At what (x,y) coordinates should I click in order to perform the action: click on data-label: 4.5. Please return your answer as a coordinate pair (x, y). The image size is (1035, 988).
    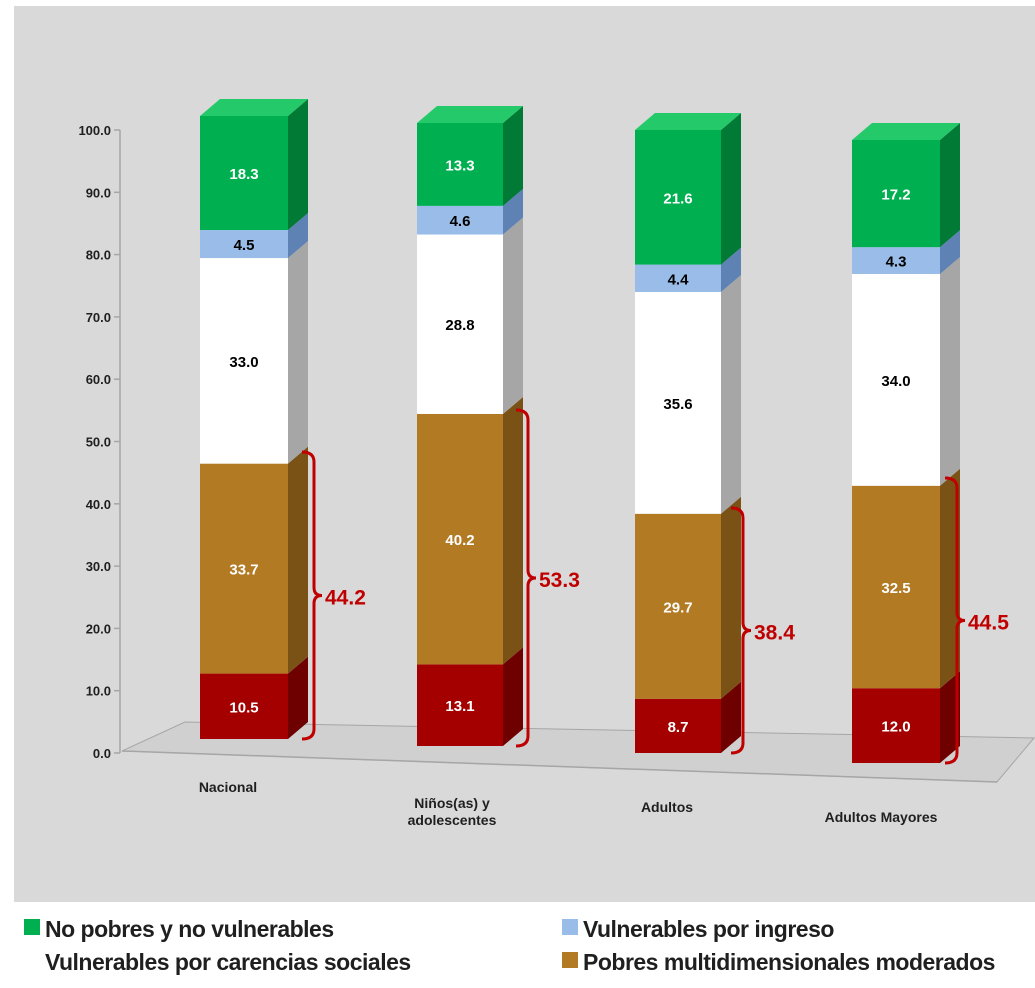
    Looking at the image, I should click on (244, 245).